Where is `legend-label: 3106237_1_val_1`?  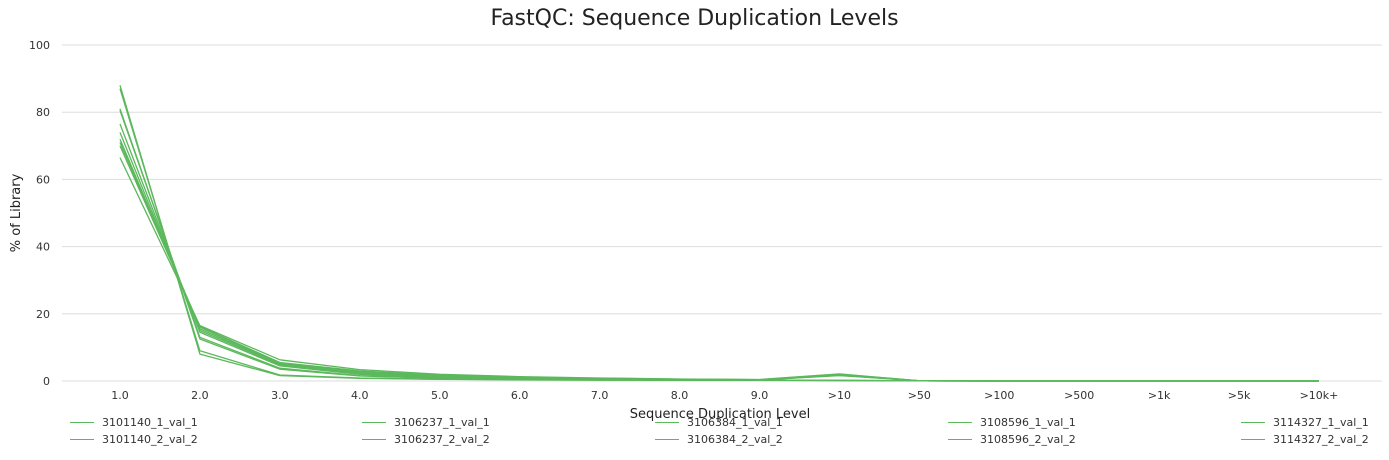 legend-label: 3106237_1_val_1 is located at coordinates (442, 422).